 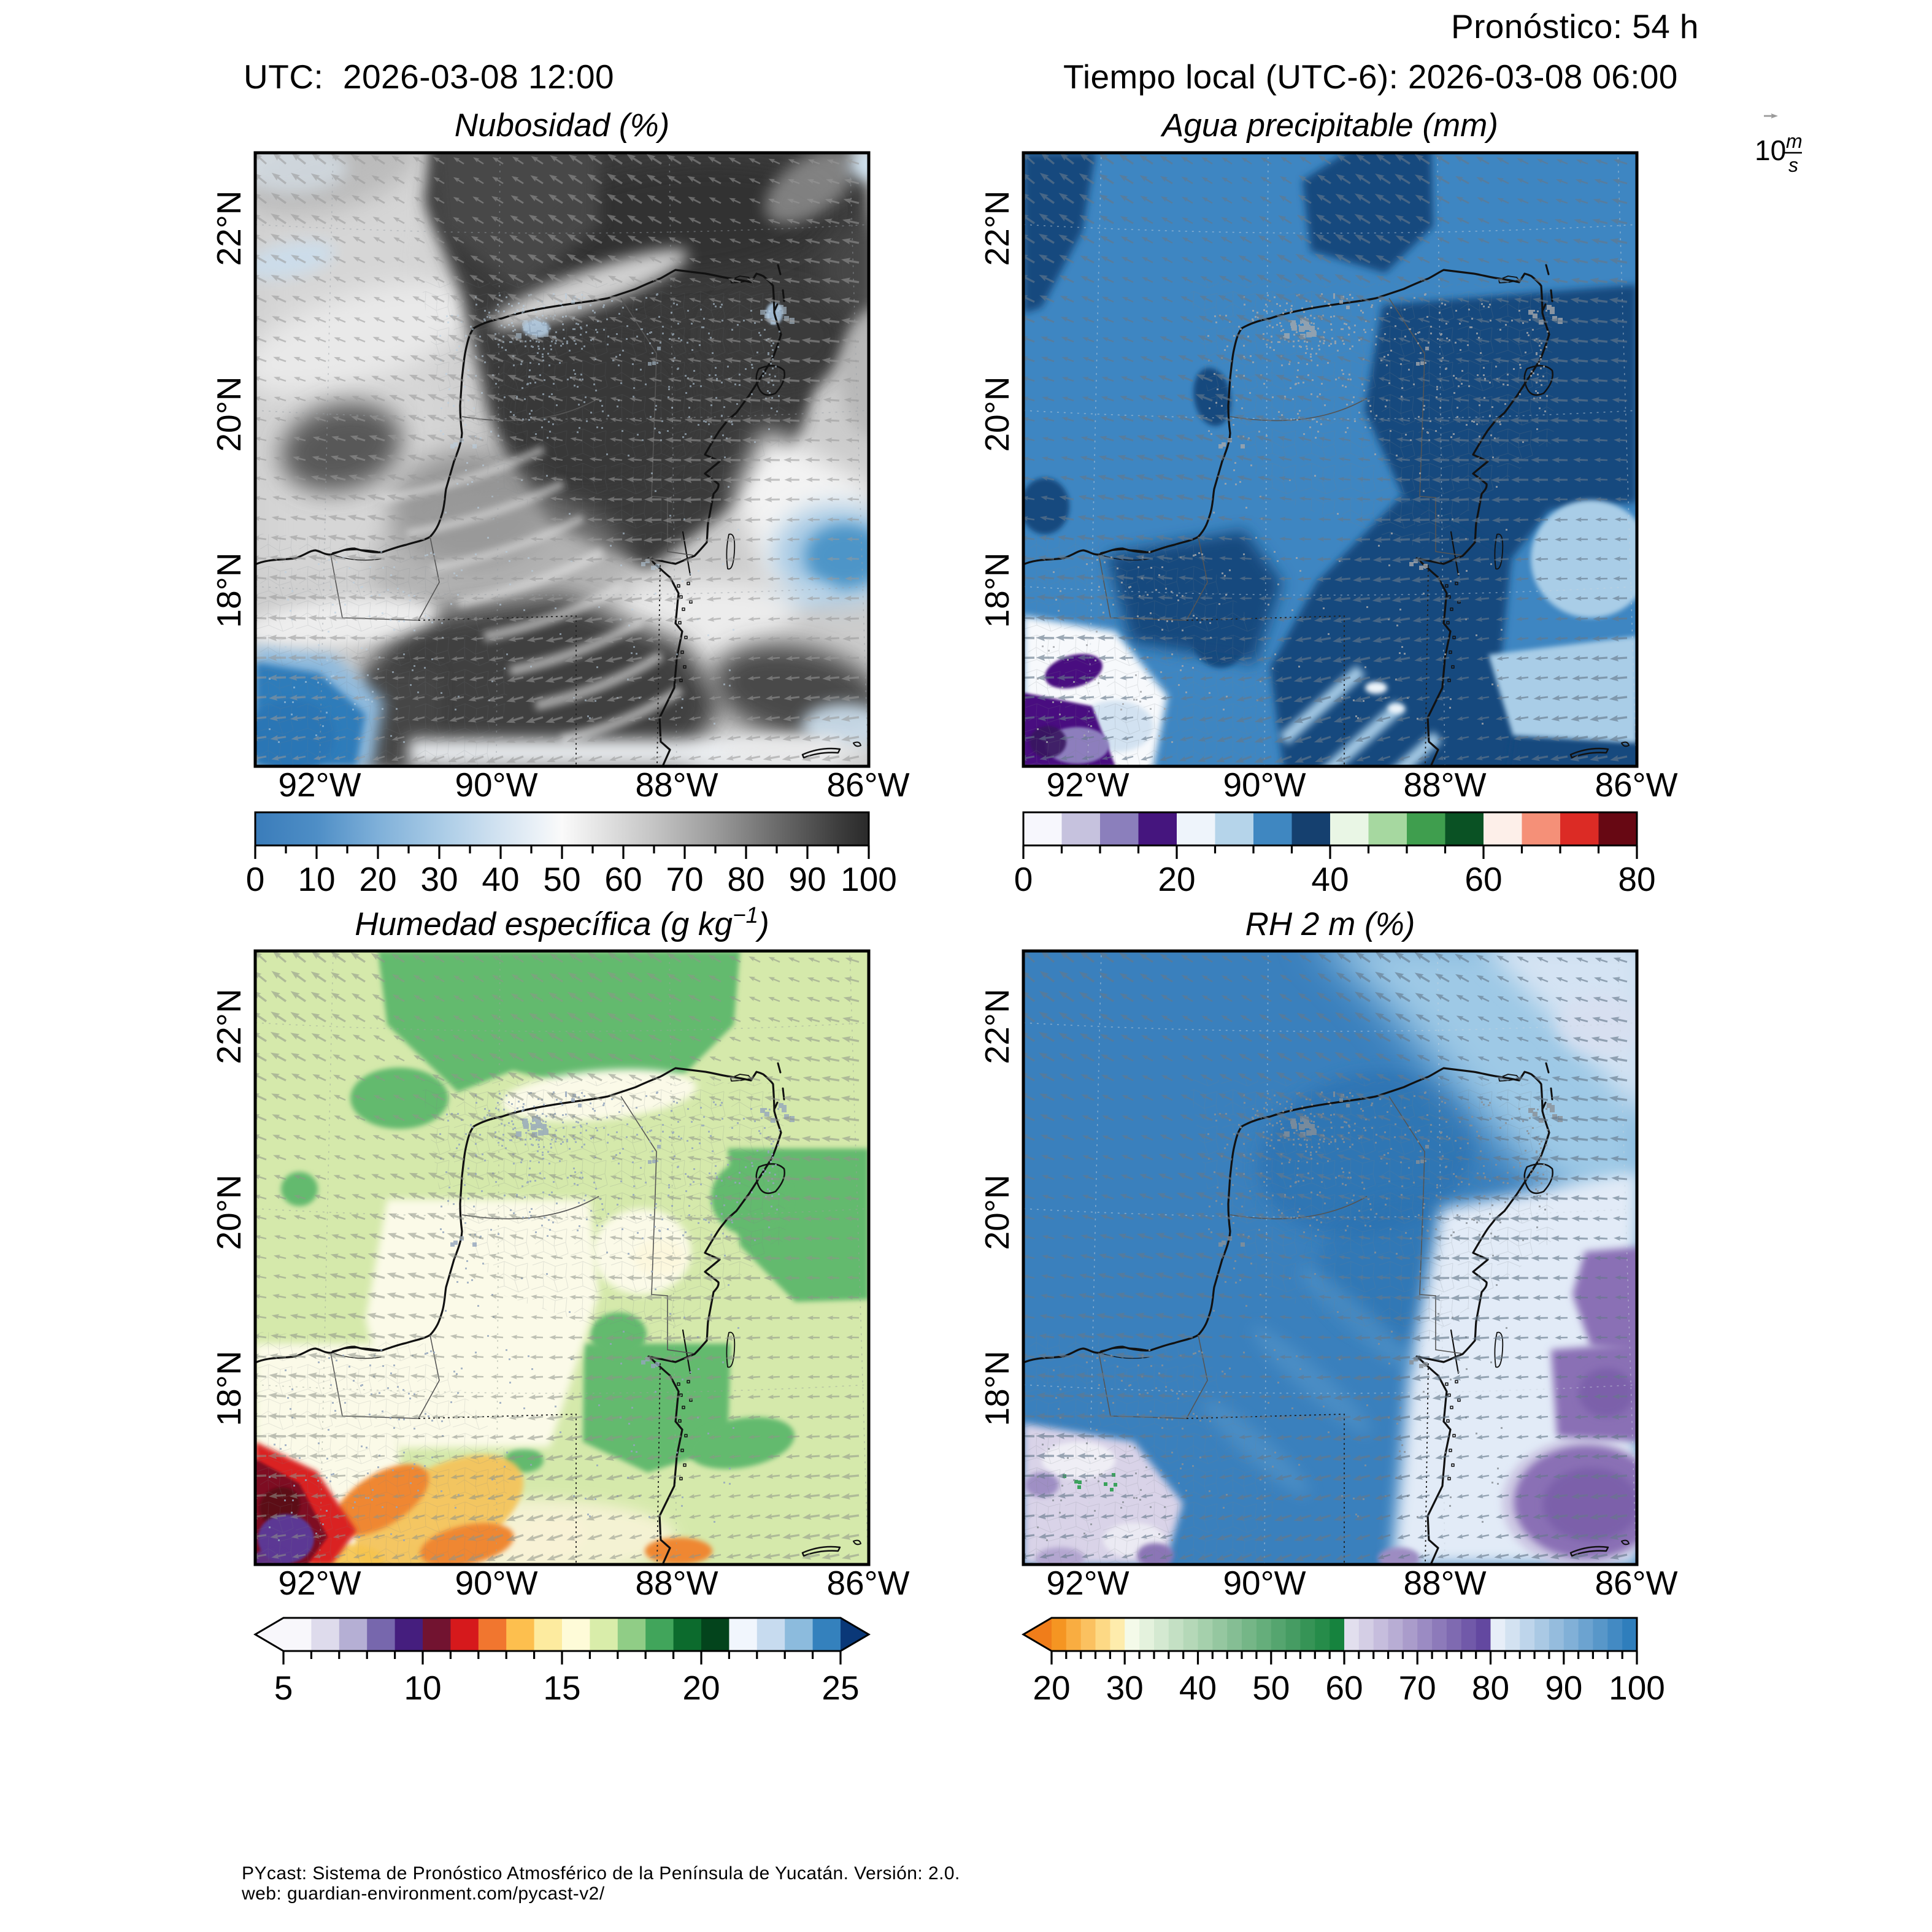 What do you see at coordinates (429, 77) in the screenshot?
I see `svg-text: UTC: 2026-03-08 12:00` at bounding box center [429, 77].